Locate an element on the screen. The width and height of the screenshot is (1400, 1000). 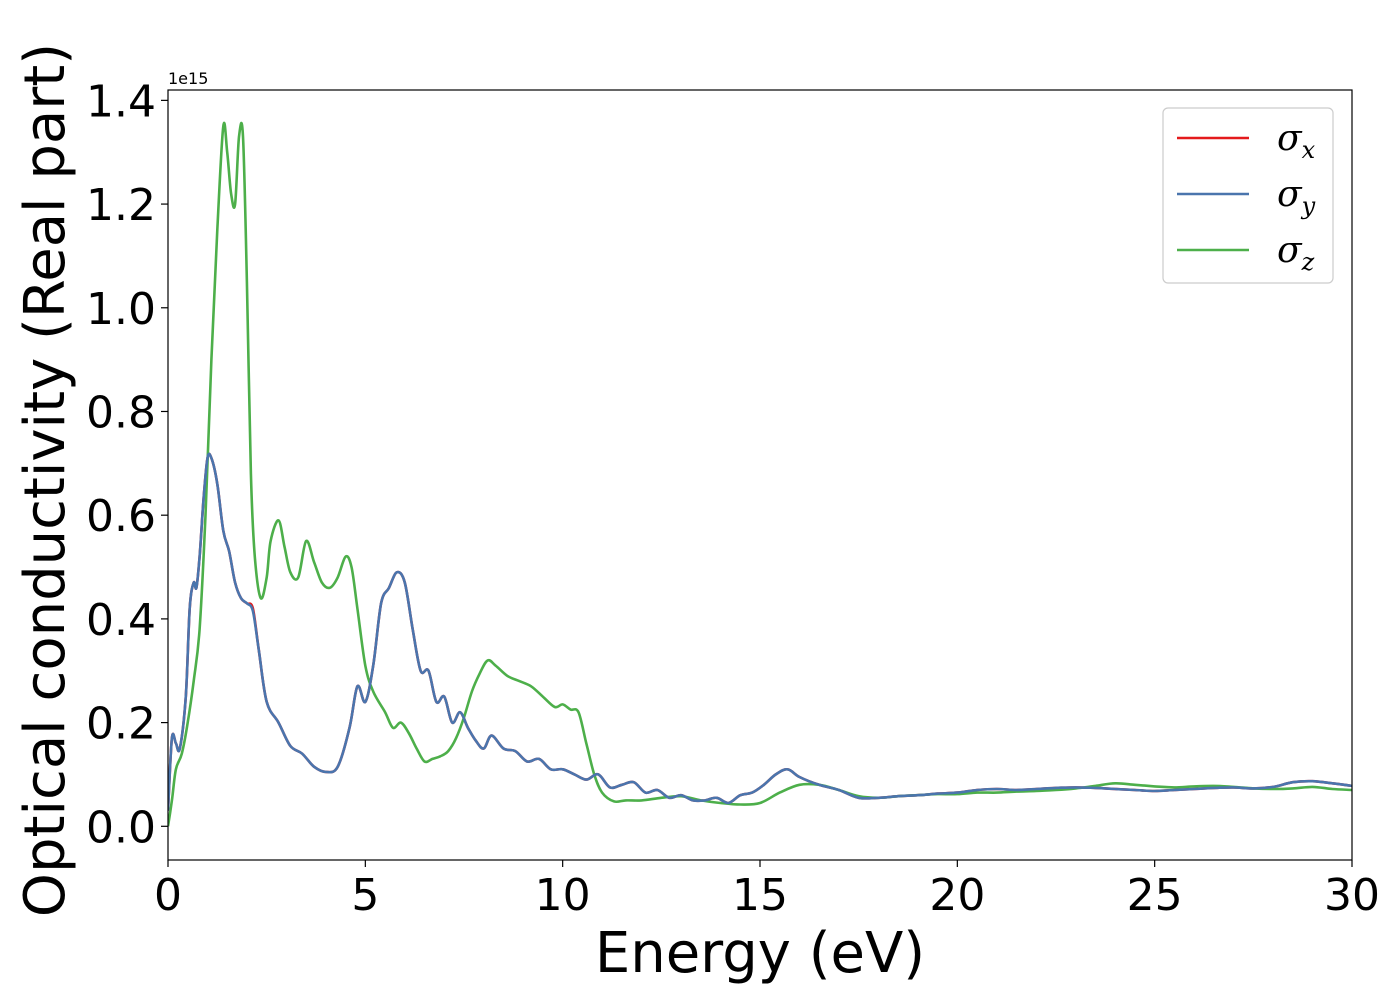
y-tick-label: 0.6 is located at coordinates (121, 516).